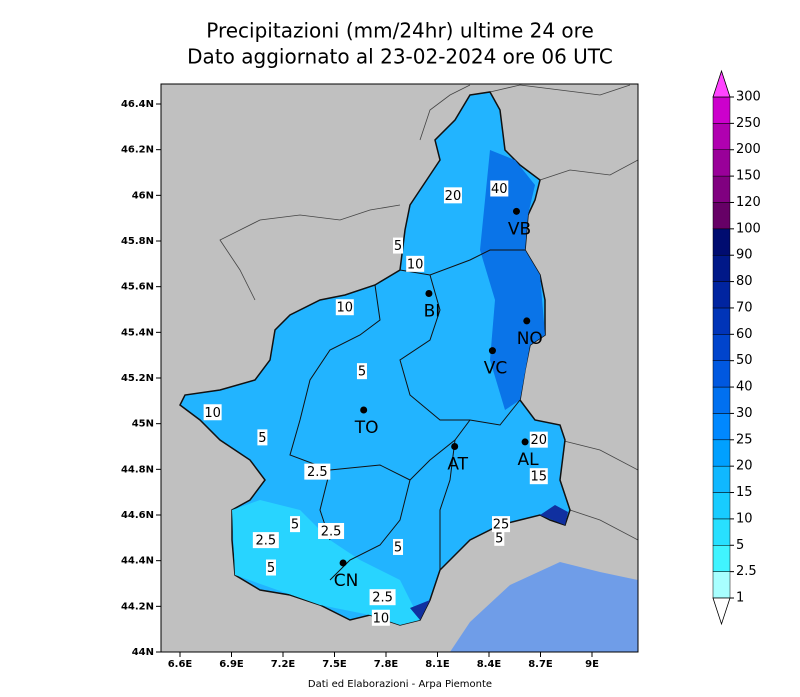 The image size is (800, 697). Describe the element at coordinates (744, 360) in the screenshot. I see `colorbar-label: 50` at that location.